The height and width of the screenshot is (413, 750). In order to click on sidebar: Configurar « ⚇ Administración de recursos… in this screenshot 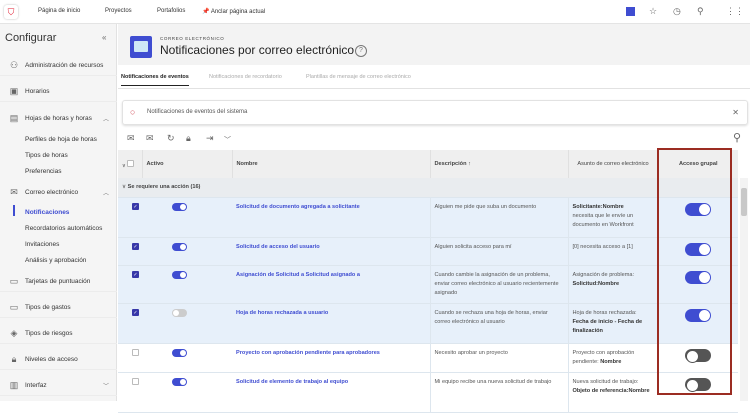, I will do `click(58, 212)`.